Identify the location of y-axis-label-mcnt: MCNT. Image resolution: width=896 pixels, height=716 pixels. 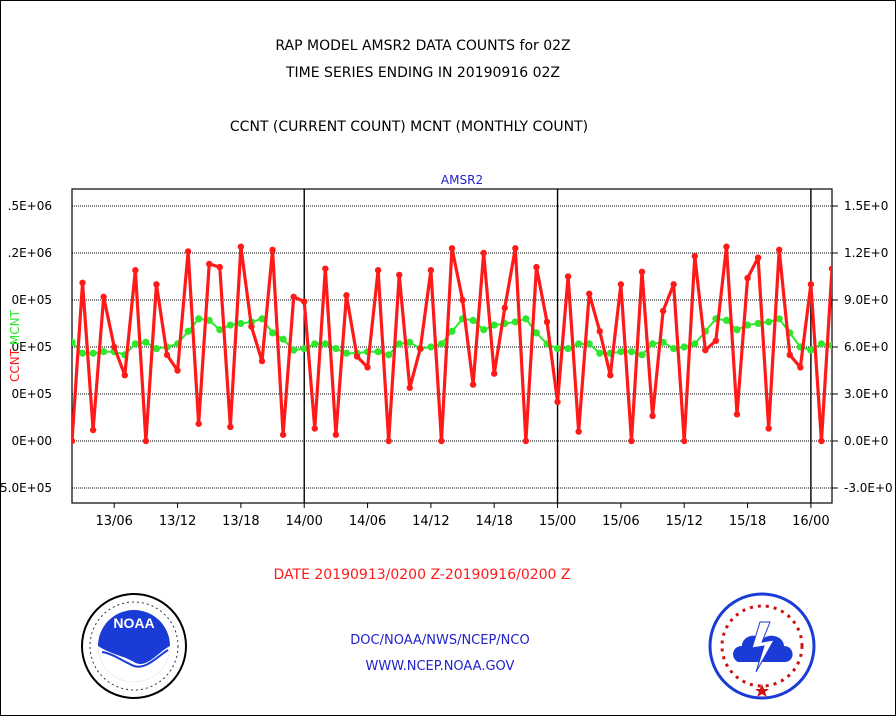
(15, 327).